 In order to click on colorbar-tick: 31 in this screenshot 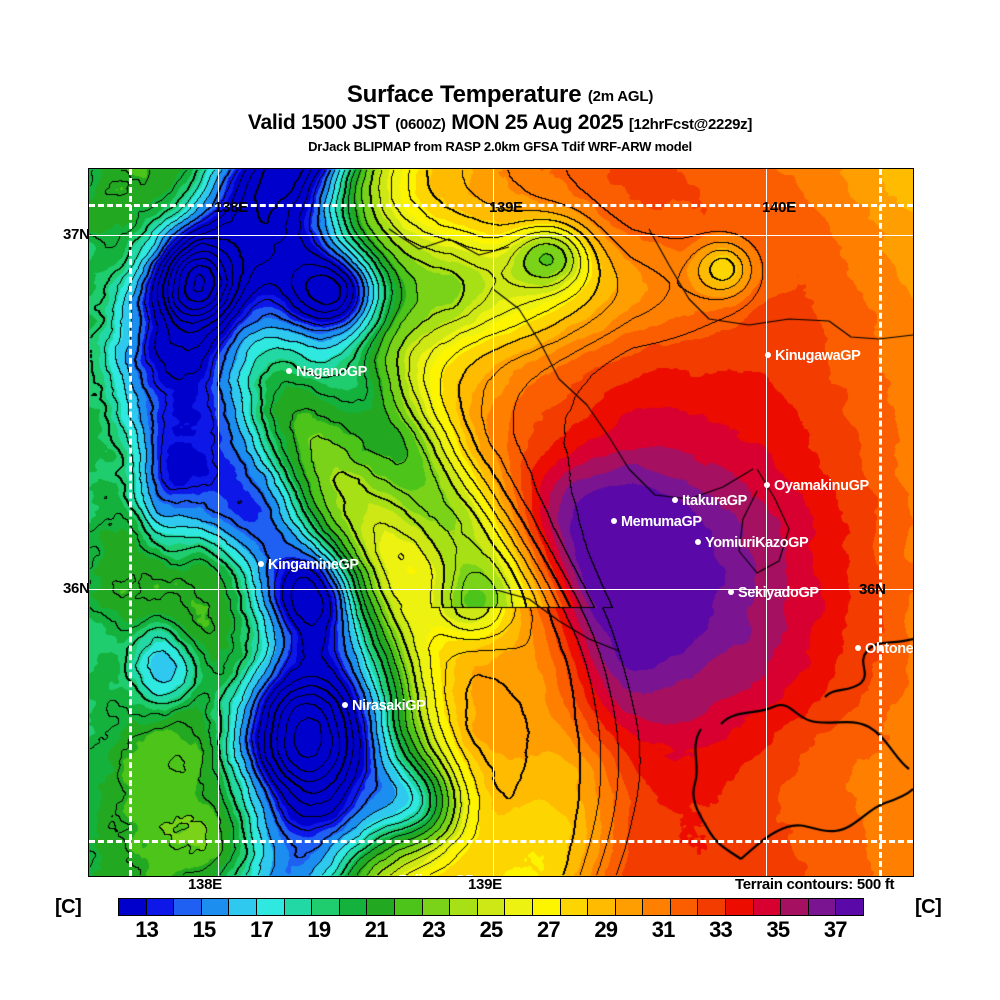, I will do `click(663, 929)`.